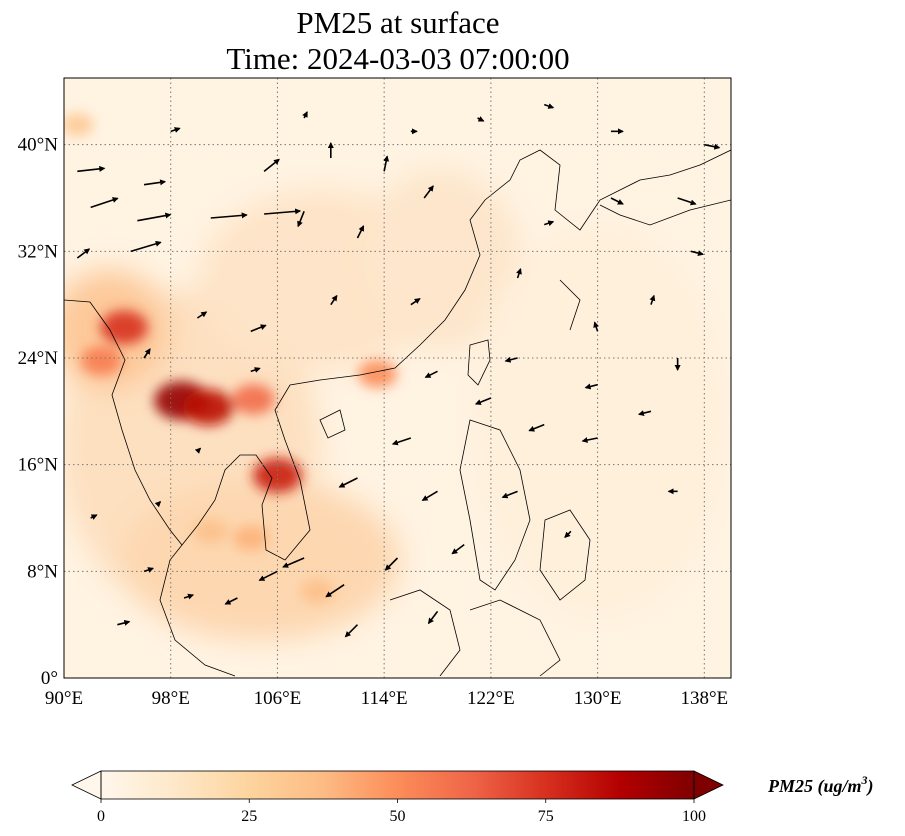 The width and height of the screenshot is (905, 836). Describe the element at coordinates (398, 58) in the screenshot. I see `title-line-2: Time: 2024-03-03 07:00:00` at that location.